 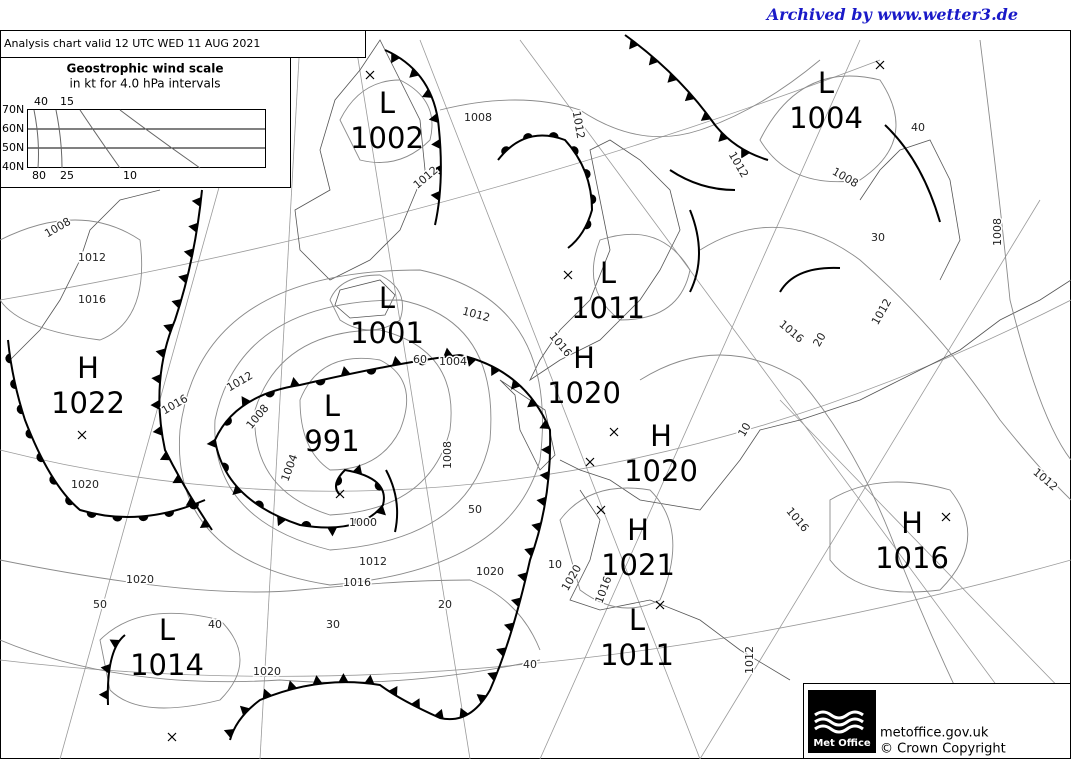 I want to click on wind-scale-curves, so click(x=117, y=139).